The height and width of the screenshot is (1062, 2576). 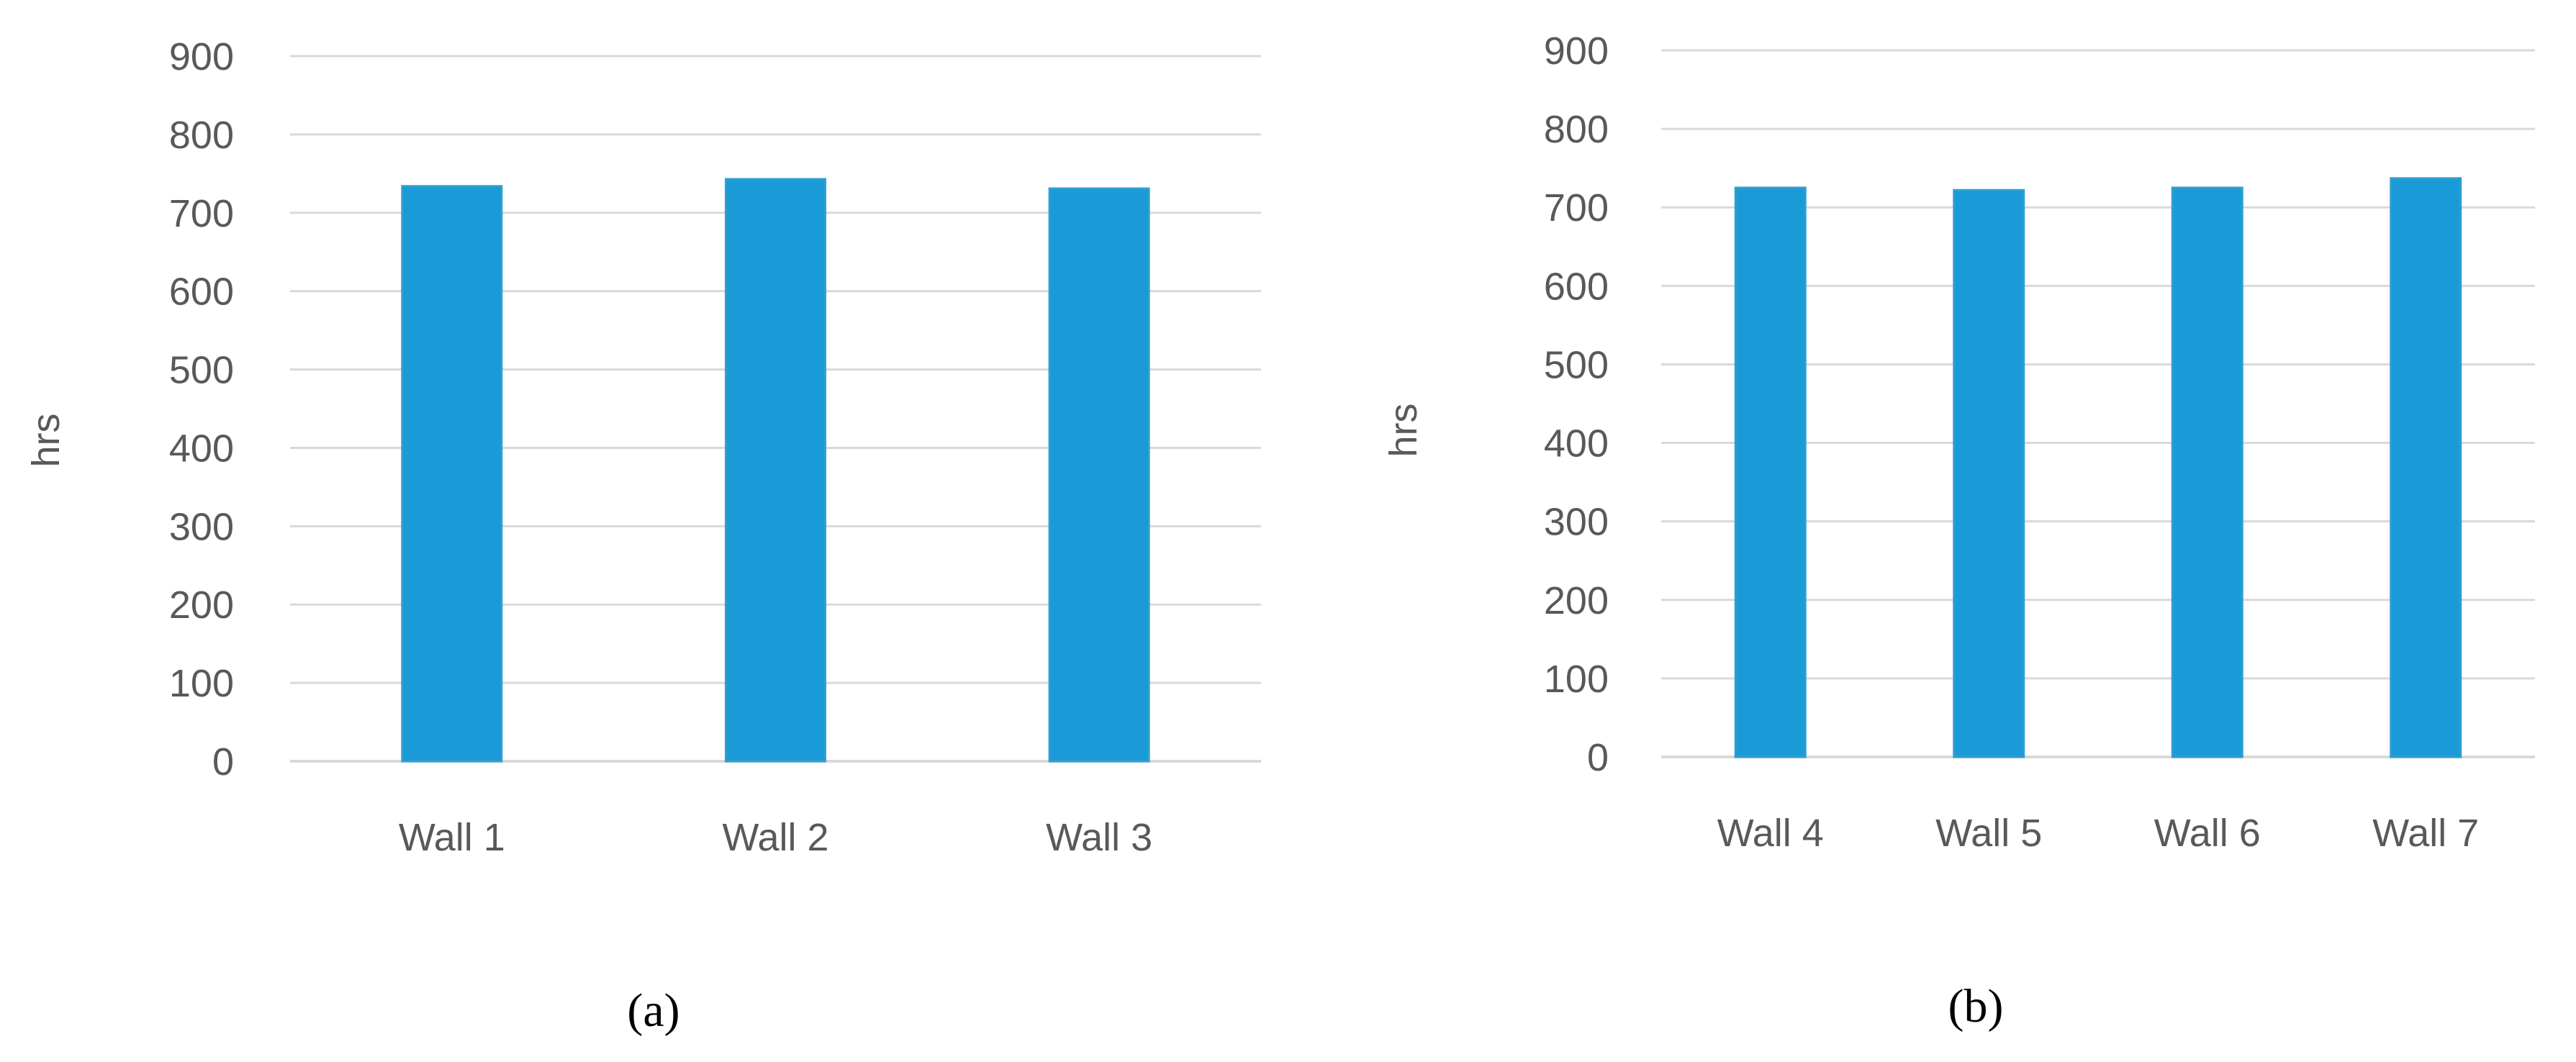 I want to click on x-tick-label-wall-5: Wall 5, so click(x=1988, y=833).